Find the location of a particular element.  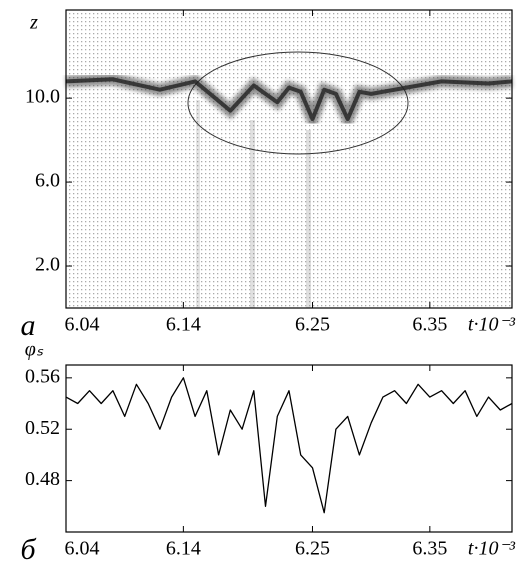

y-tick-label: 0.52 is located at coordinates (42, 428).